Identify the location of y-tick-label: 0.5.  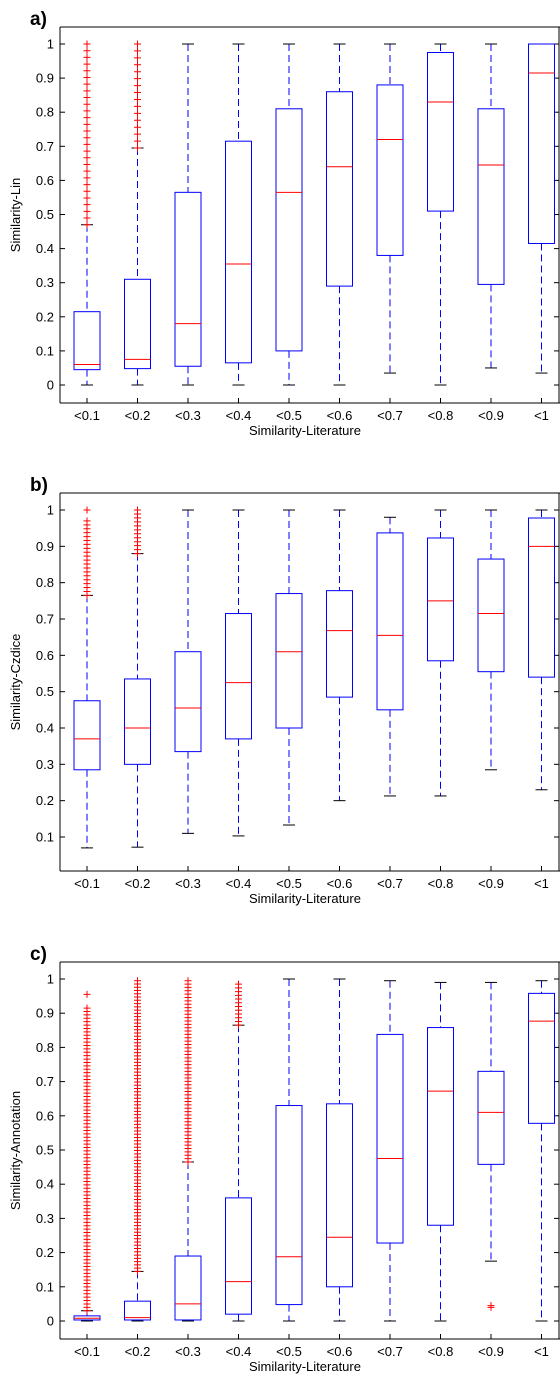
(45, 214).